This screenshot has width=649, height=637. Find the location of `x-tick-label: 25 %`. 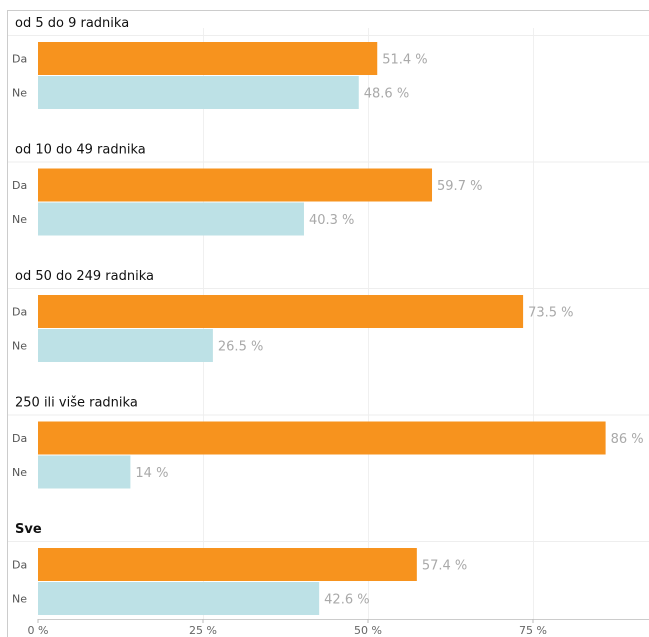

x-tick-label: 25 % is located at coordinates (203, 630).